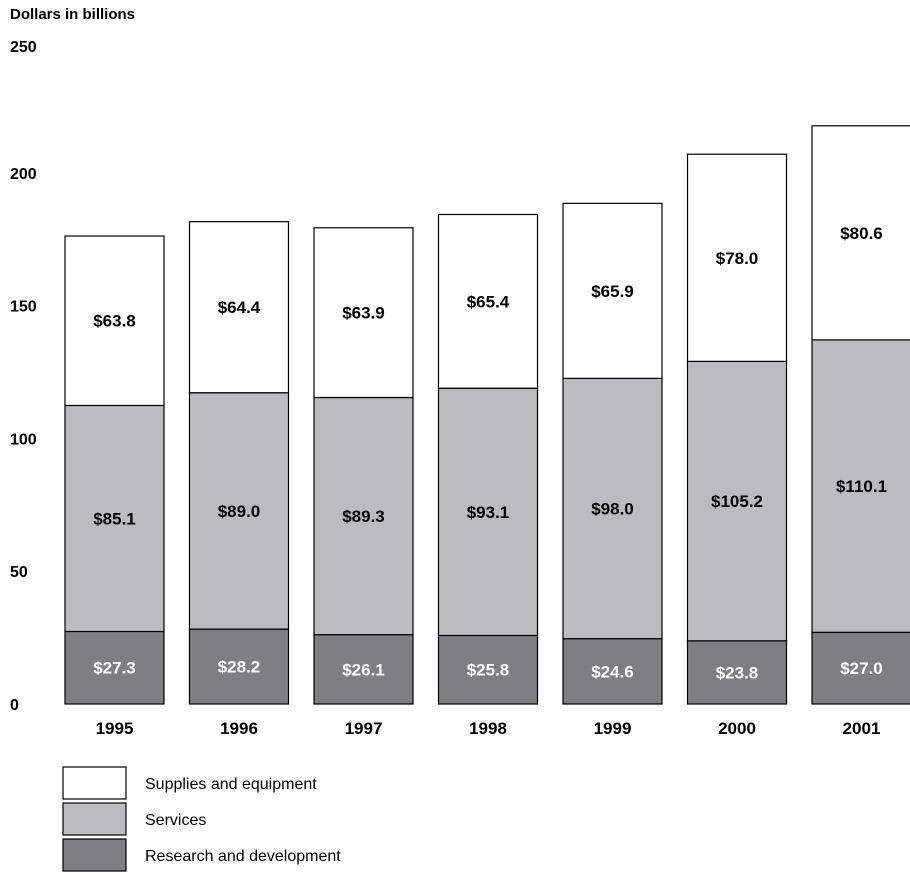 The width and height of the screenshot is (910, 872). I want to click on bar-stack-1998: $25.8 $93.1 $65.4, so click(488, 459).